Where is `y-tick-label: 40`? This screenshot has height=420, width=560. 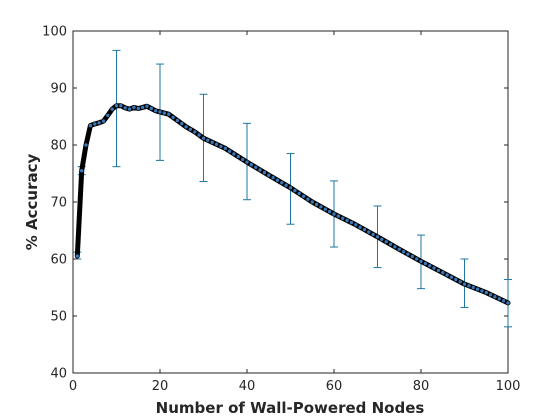
y-tick-label: 40 is located at coordinates (58, 374).